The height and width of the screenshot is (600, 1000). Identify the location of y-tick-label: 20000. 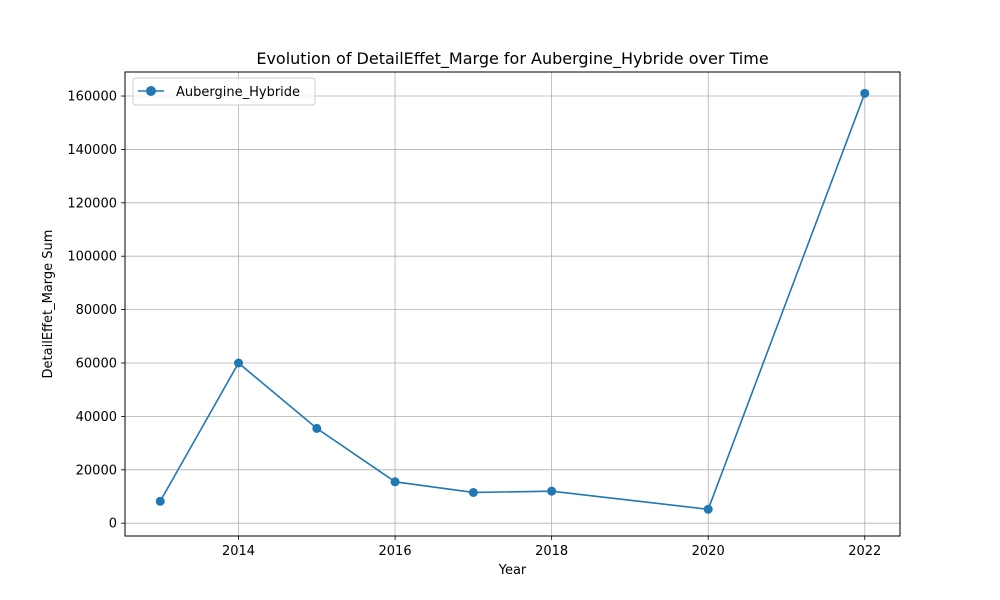
(96, 470).